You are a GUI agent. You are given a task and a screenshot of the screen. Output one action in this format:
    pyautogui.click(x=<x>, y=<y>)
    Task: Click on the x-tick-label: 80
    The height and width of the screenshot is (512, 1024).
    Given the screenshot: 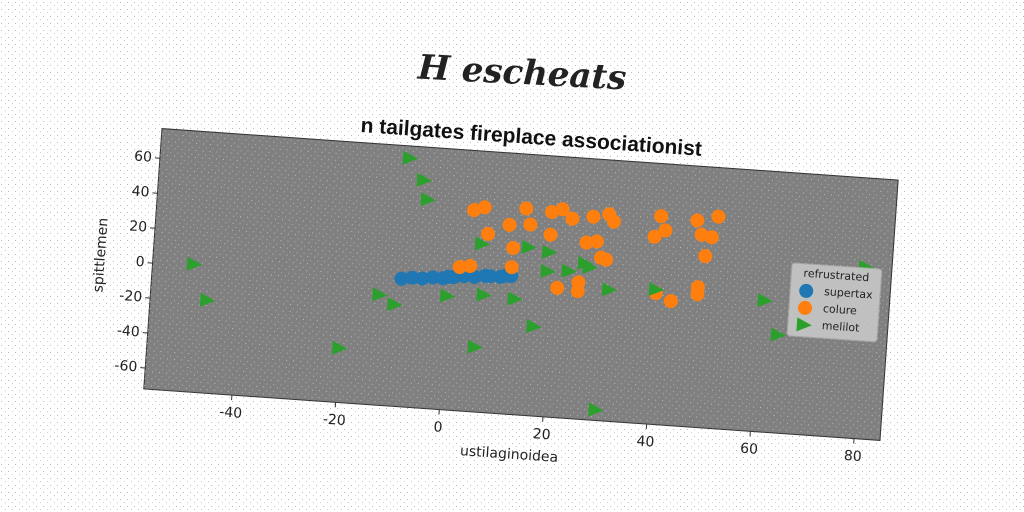 What is the action you would take?
    pyautogui.click(x=852, y=456)
    